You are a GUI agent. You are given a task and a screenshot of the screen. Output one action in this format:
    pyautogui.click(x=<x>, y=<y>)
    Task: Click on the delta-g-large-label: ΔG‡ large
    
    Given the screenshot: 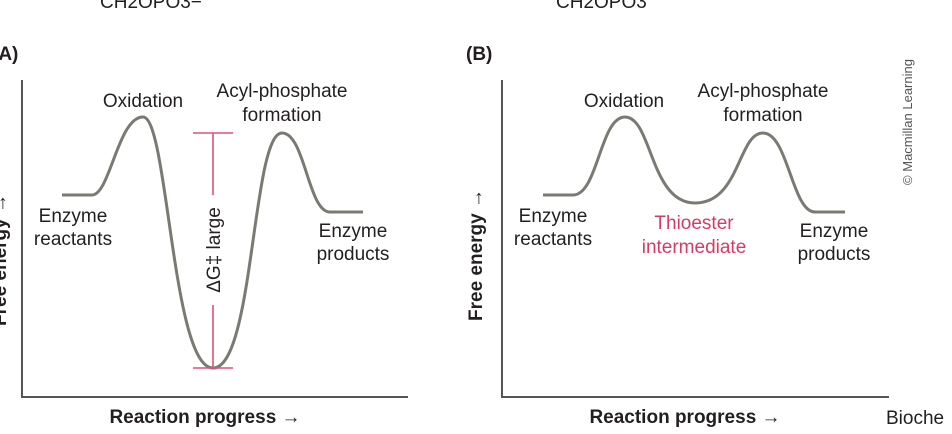 What is the action you would take?
    pyautogui.click(x=214, y=250)
    